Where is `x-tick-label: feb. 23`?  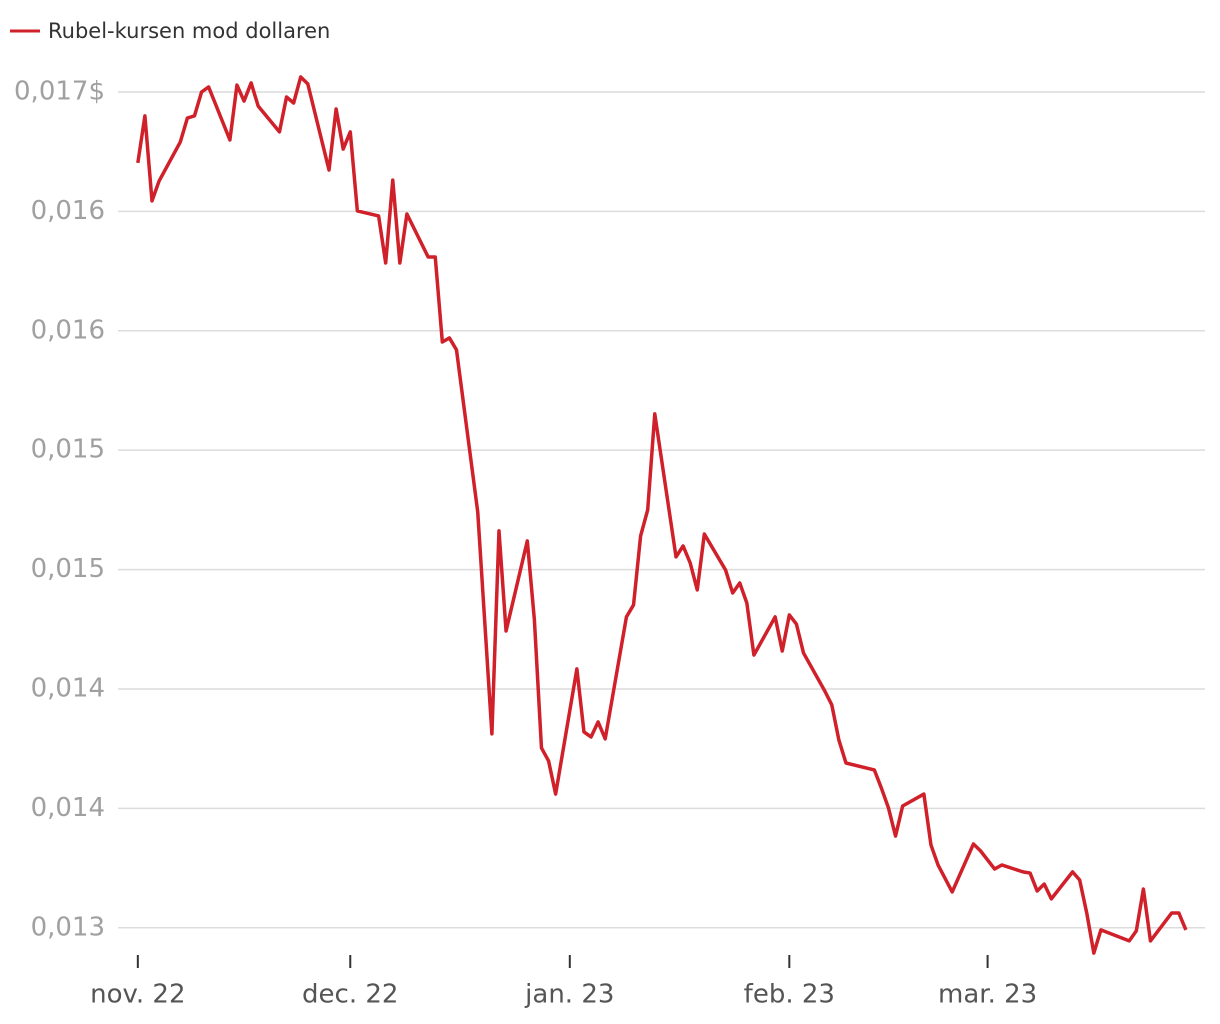 x-tick-label: feb. 23 is located at coordinates (789, 995).